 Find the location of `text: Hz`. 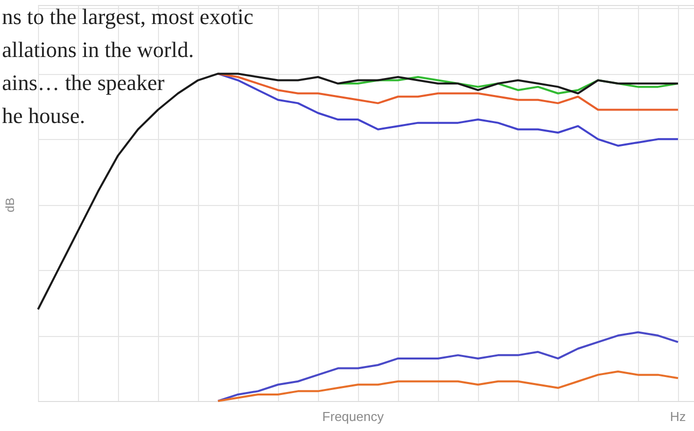

text: Hz is located at coordinates (678, 416).